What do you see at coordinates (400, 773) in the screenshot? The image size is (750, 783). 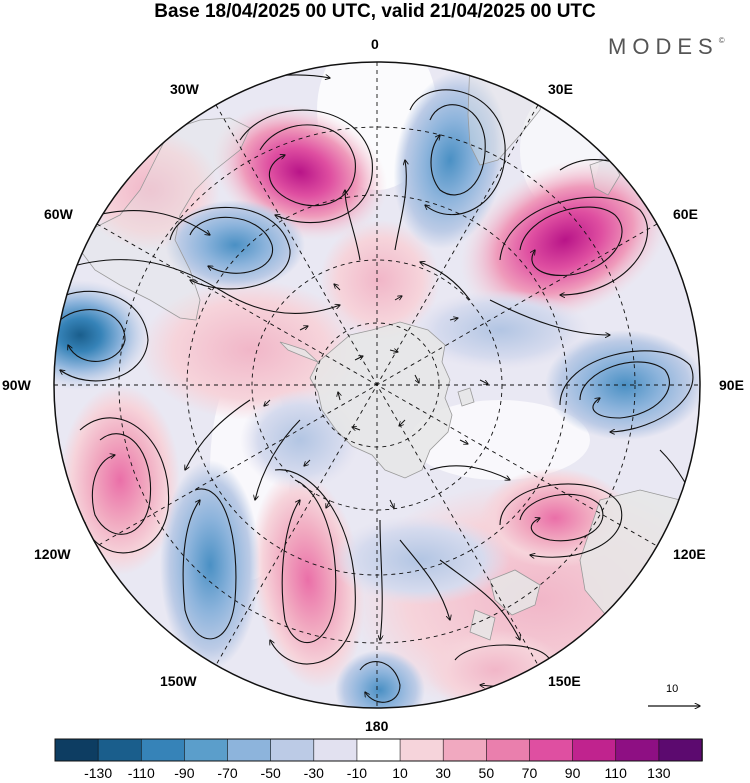 I see `colorbar-tick-label: 10` at bounding box center [400, 773].